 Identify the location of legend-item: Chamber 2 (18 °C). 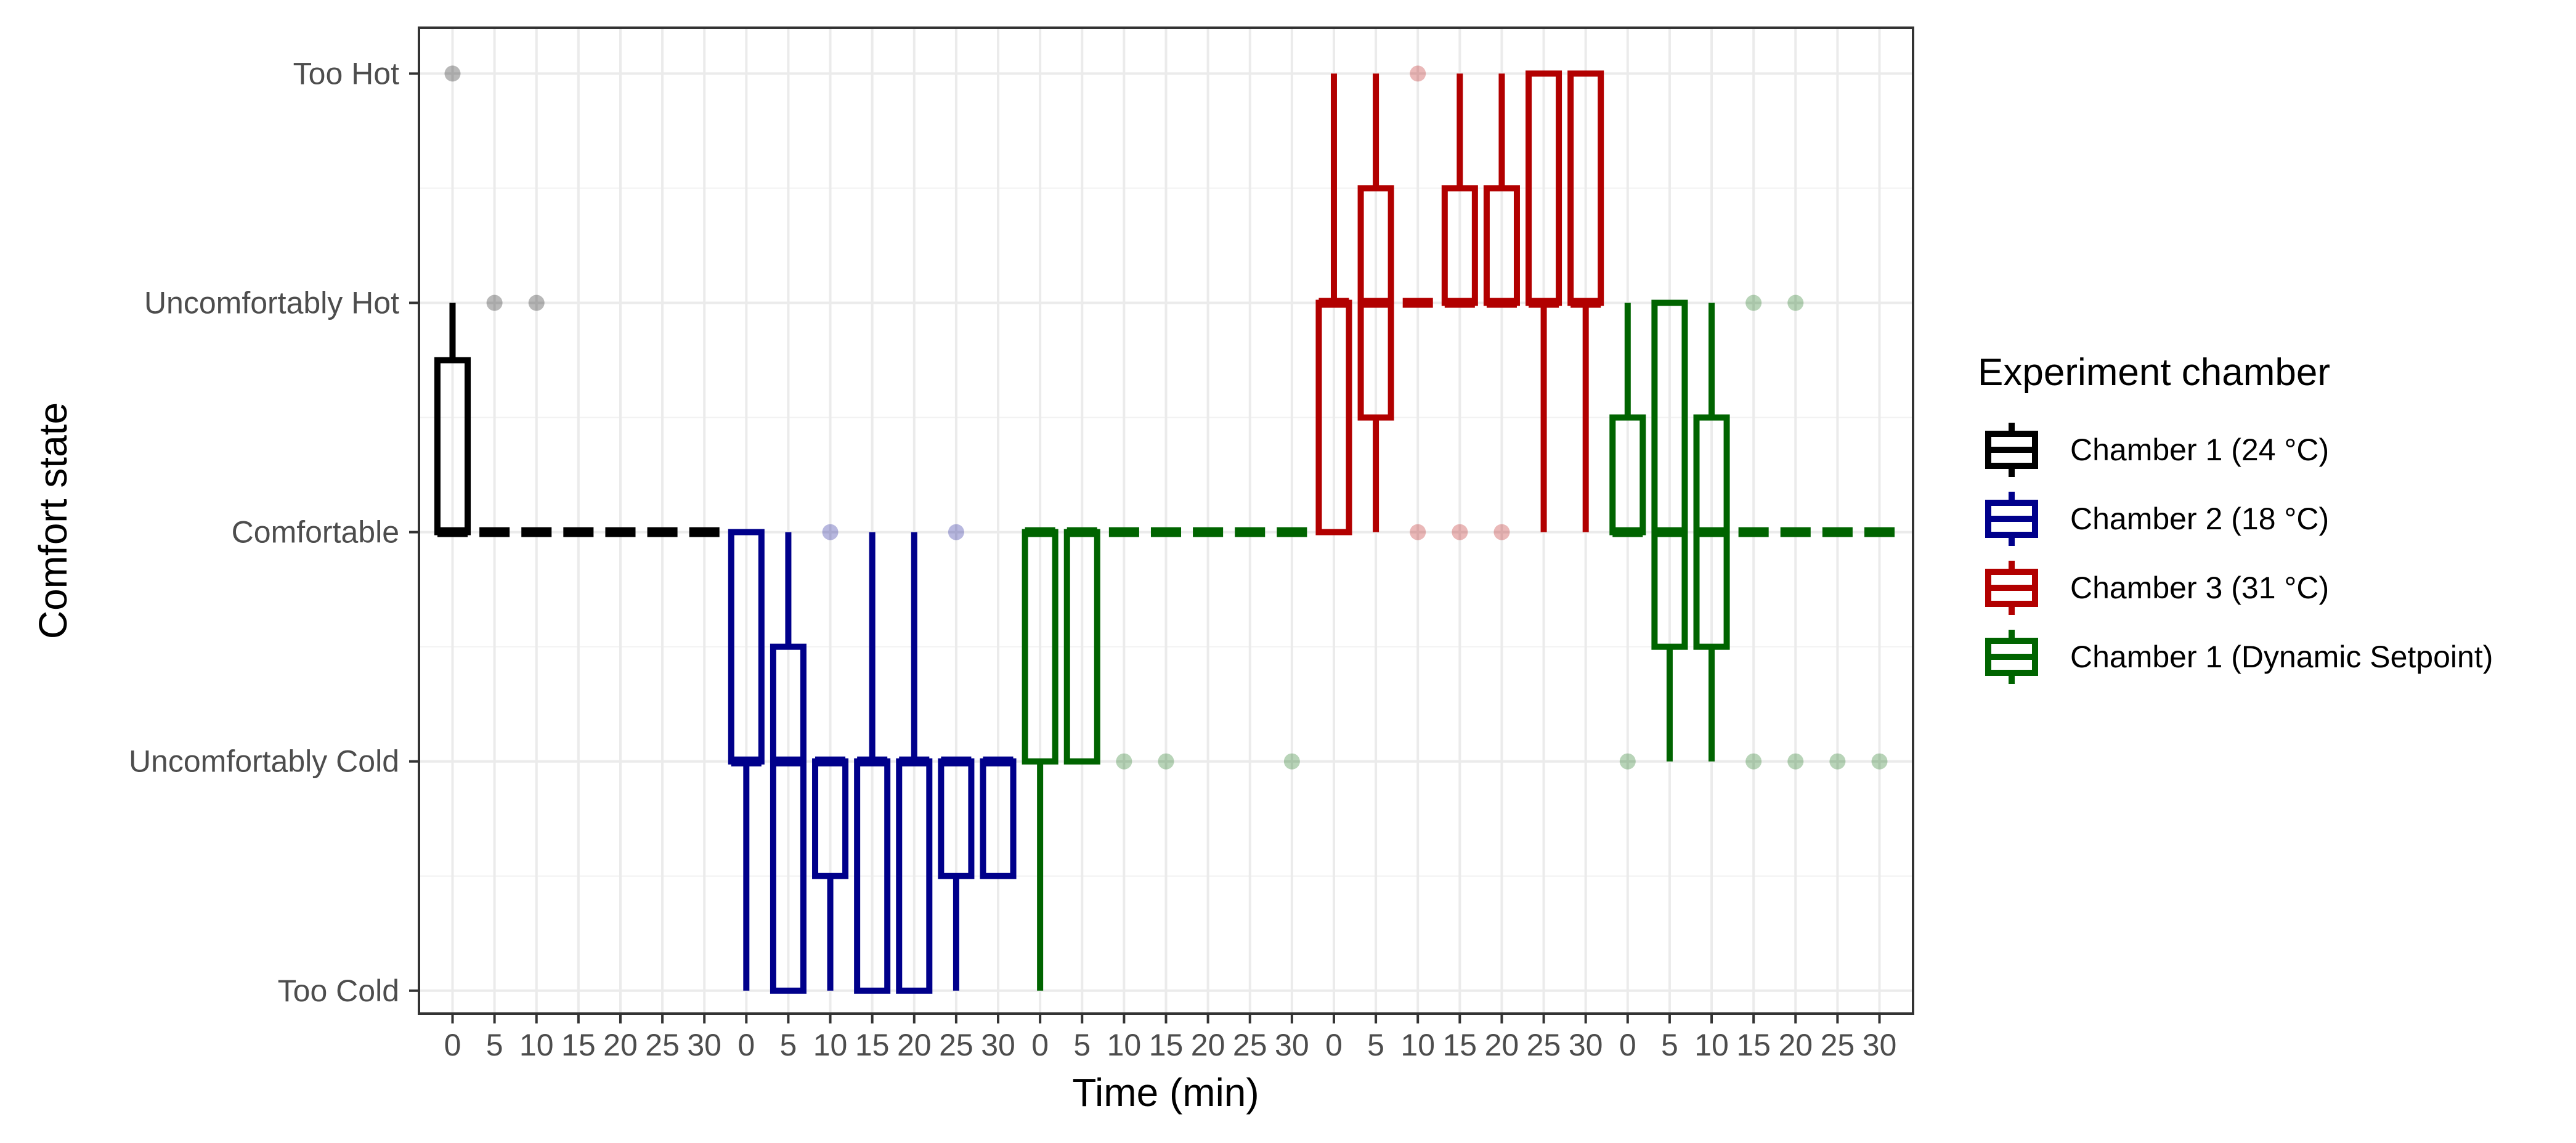
(2157, 519).